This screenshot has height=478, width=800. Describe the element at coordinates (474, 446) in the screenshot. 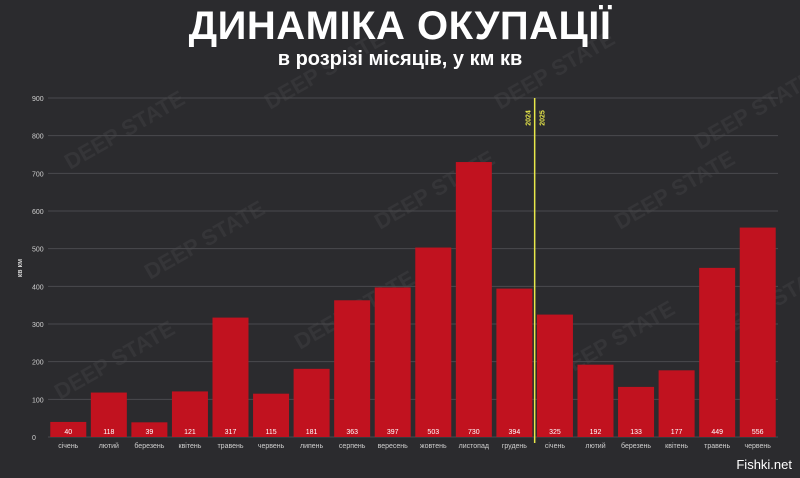

I see `x-tick-label: листопад` at that location.